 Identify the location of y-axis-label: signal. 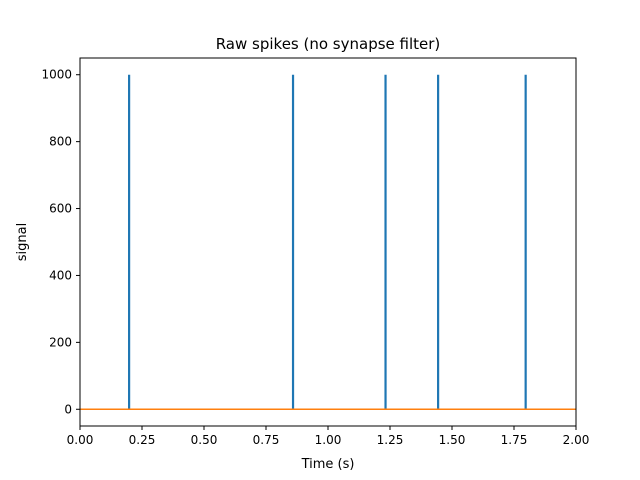
(22, 242).